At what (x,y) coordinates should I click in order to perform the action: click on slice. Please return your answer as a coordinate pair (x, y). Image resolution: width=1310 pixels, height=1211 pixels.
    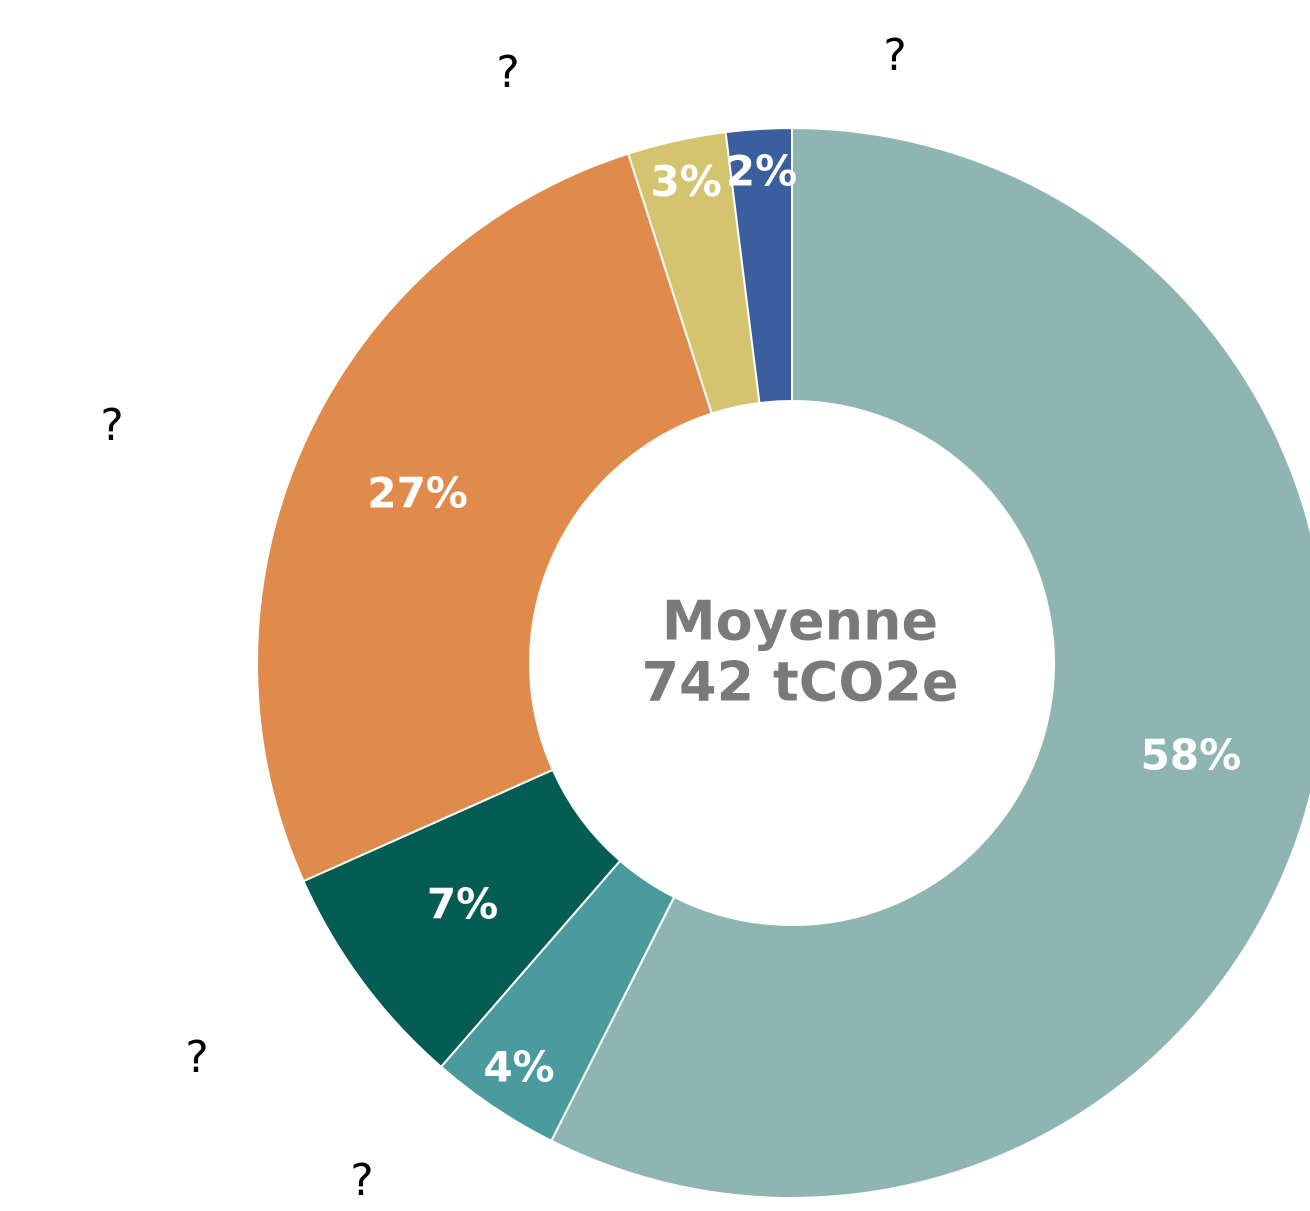
    Looking at the image, I should click on (758, 265).